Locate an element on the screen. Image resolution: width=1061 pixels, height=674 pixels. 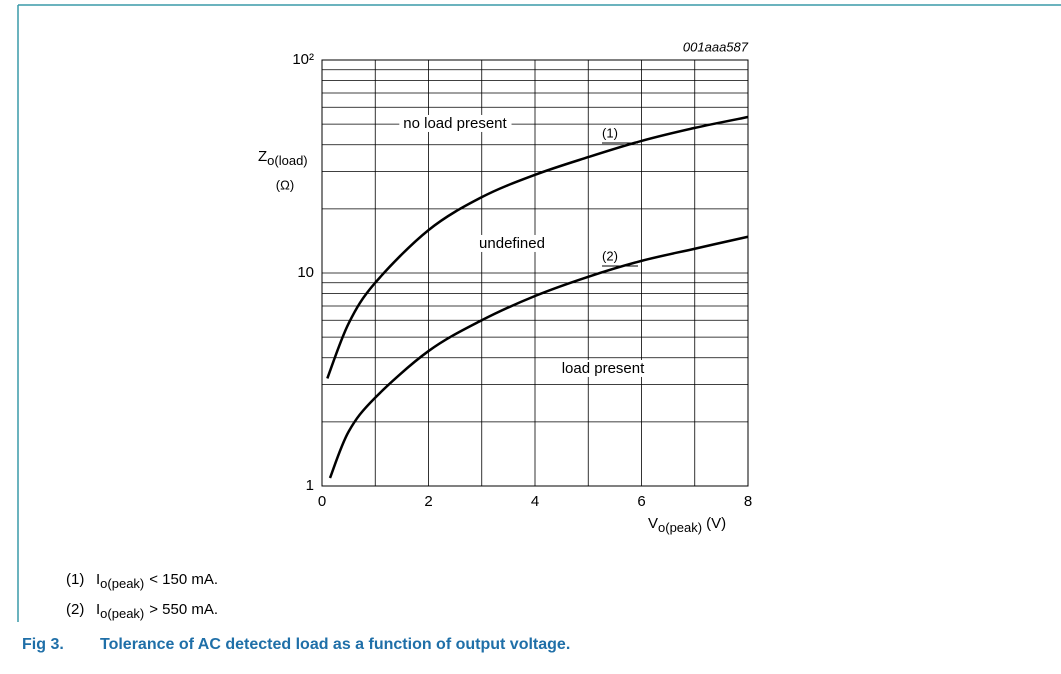
x-tick-label: 2 is located at coordinates (428, 501).